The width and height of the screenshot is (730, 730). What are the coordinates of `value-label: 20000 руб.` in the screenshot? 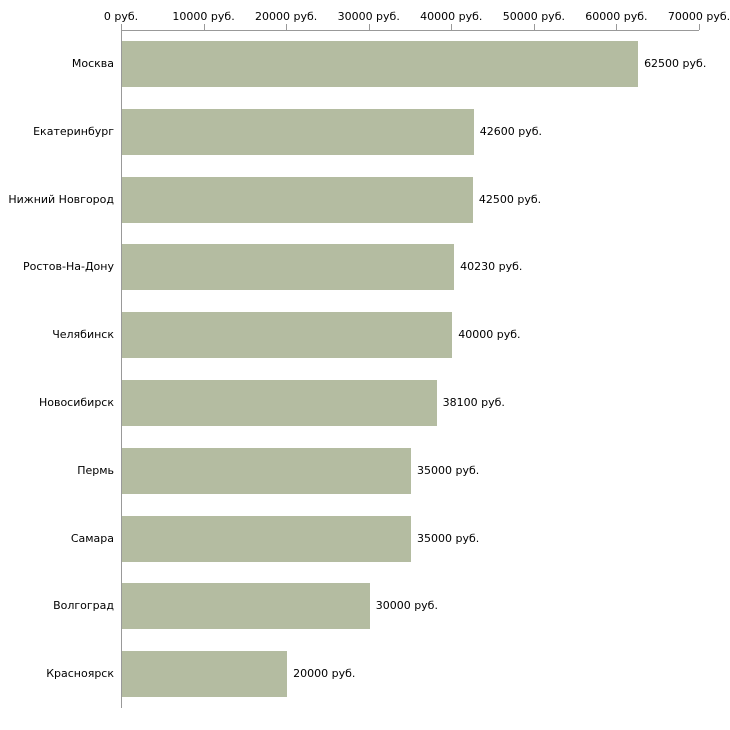 It's located at (324, 674).